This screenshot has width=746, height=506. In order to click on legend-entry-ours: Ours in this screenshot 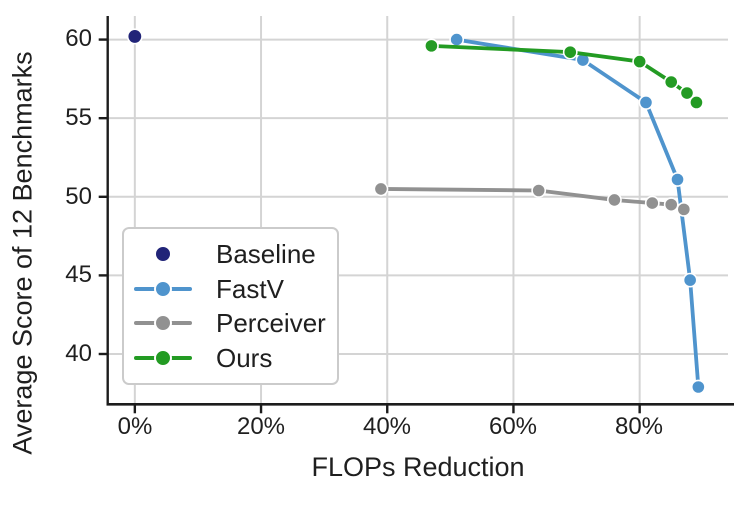, I will do `click(233, 358)`.